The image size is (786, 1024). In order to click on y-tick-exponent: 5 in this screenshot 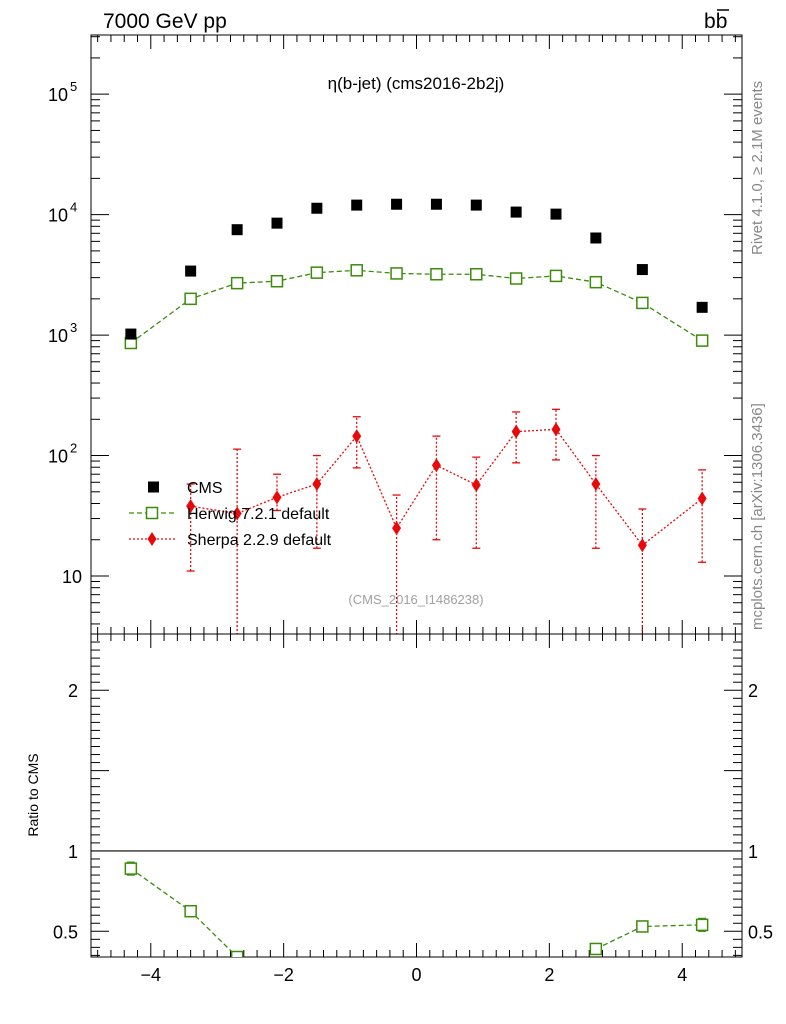, I will do `click(73, 86)`.